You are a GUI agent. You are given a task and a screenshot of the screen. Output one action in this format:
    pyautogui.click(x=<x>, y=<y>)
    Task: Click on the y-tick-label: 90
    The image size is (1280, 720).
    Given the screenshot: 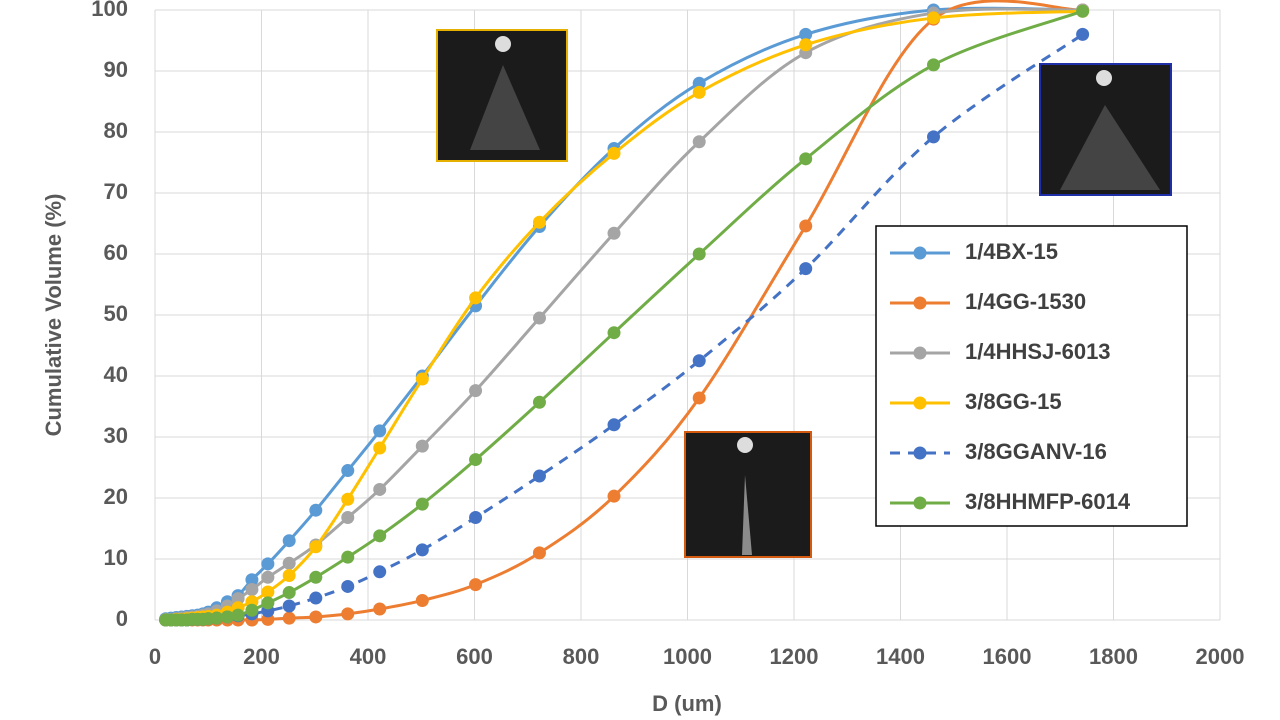 What is the action you would take?
    pyautogui.click(x=116, y=69)
    